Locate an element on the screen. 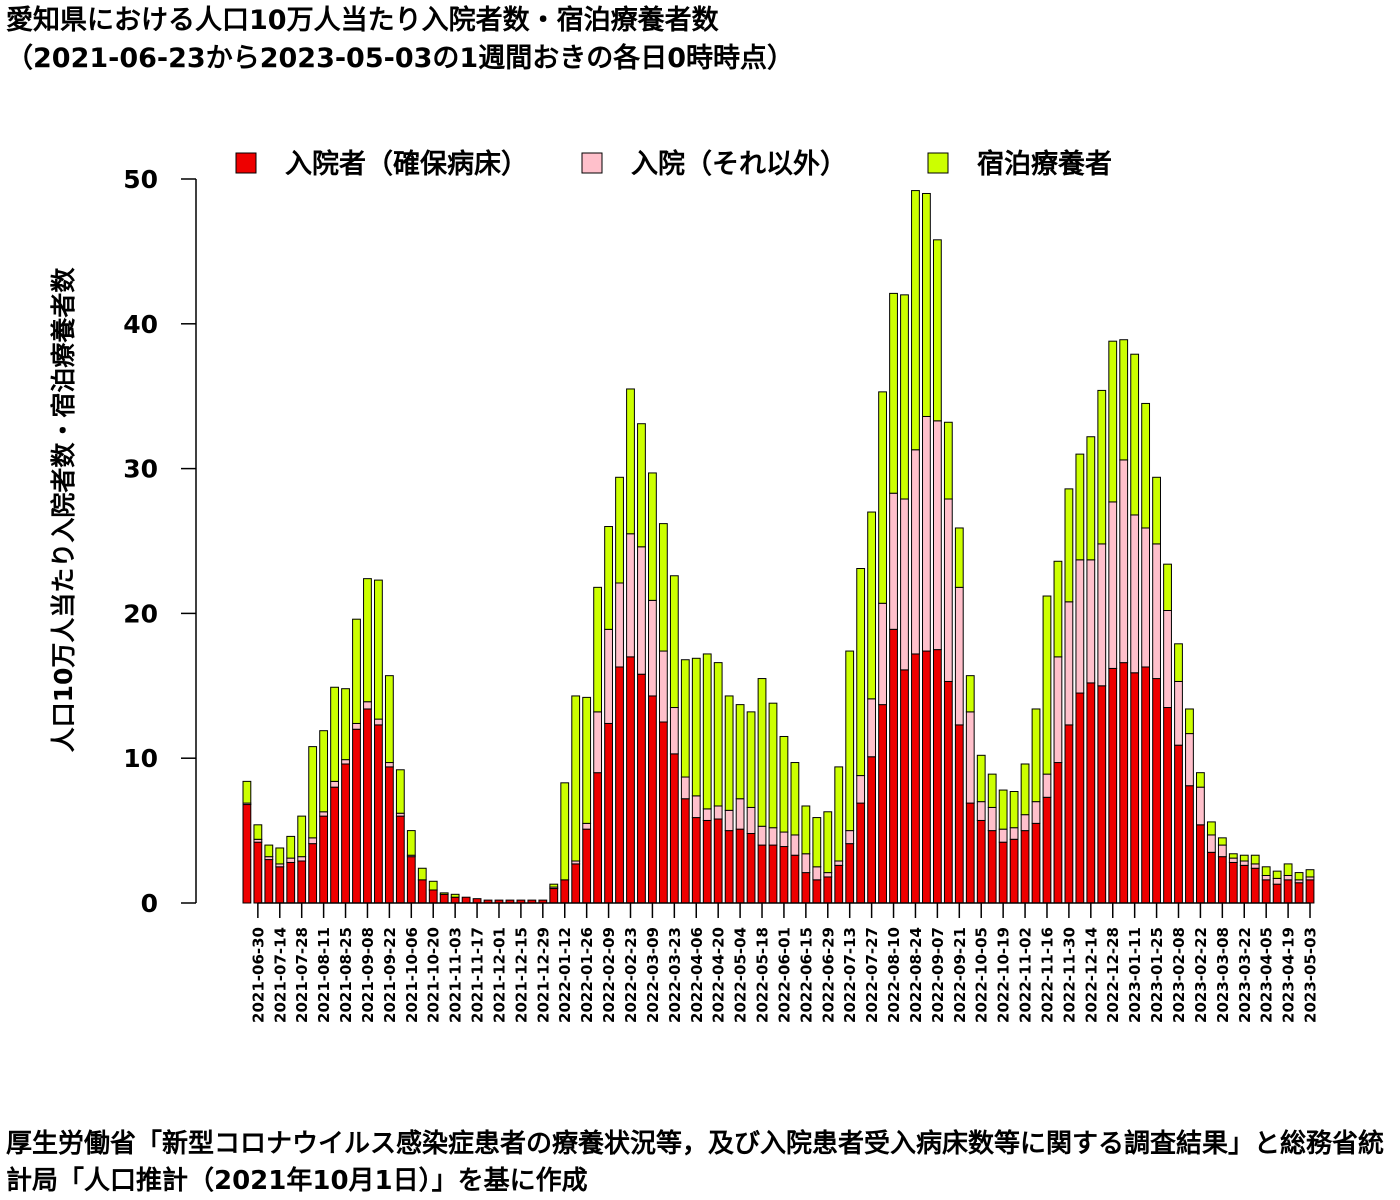 This screenshot has height=1200, width=1400. x-tick-label: 2022-01-26 is located at coordinates (587, 975).